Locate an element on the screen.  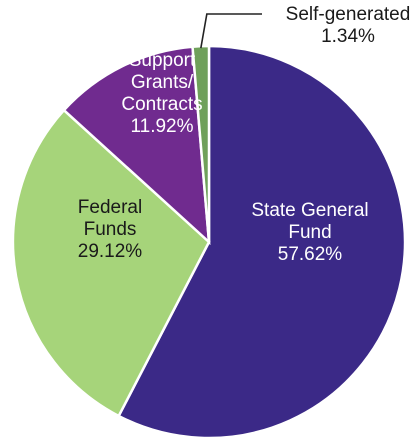
slice-name-line: Support is located at coordinates (162, 60).